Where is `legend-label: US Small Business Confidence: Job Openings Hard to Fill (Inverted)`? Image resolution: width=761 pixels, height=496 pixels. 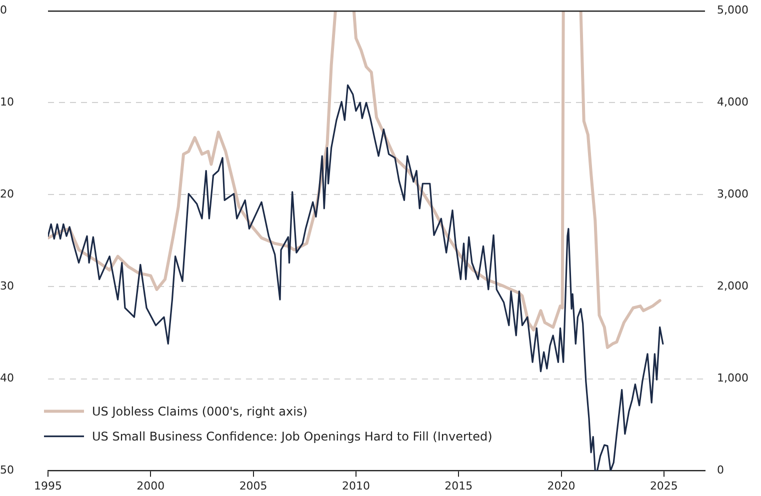
legend-label: US Small Business Confidence: Job Openings Hard to Fill (Inverted) is located at coordinates (292, 436).